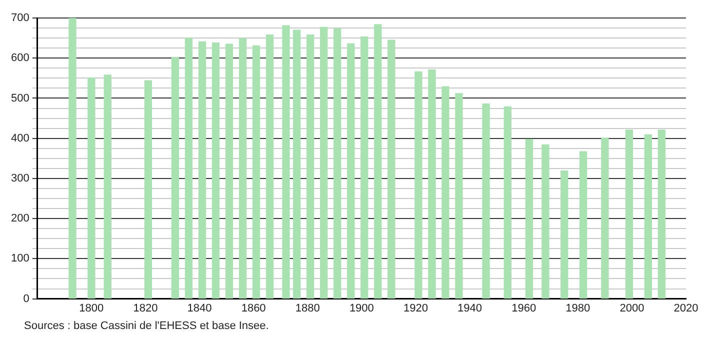  What do you see at coordinates (20, 98) in the screenshot?
I see `y-tick-label: 500` at bounding box center [20, 98].